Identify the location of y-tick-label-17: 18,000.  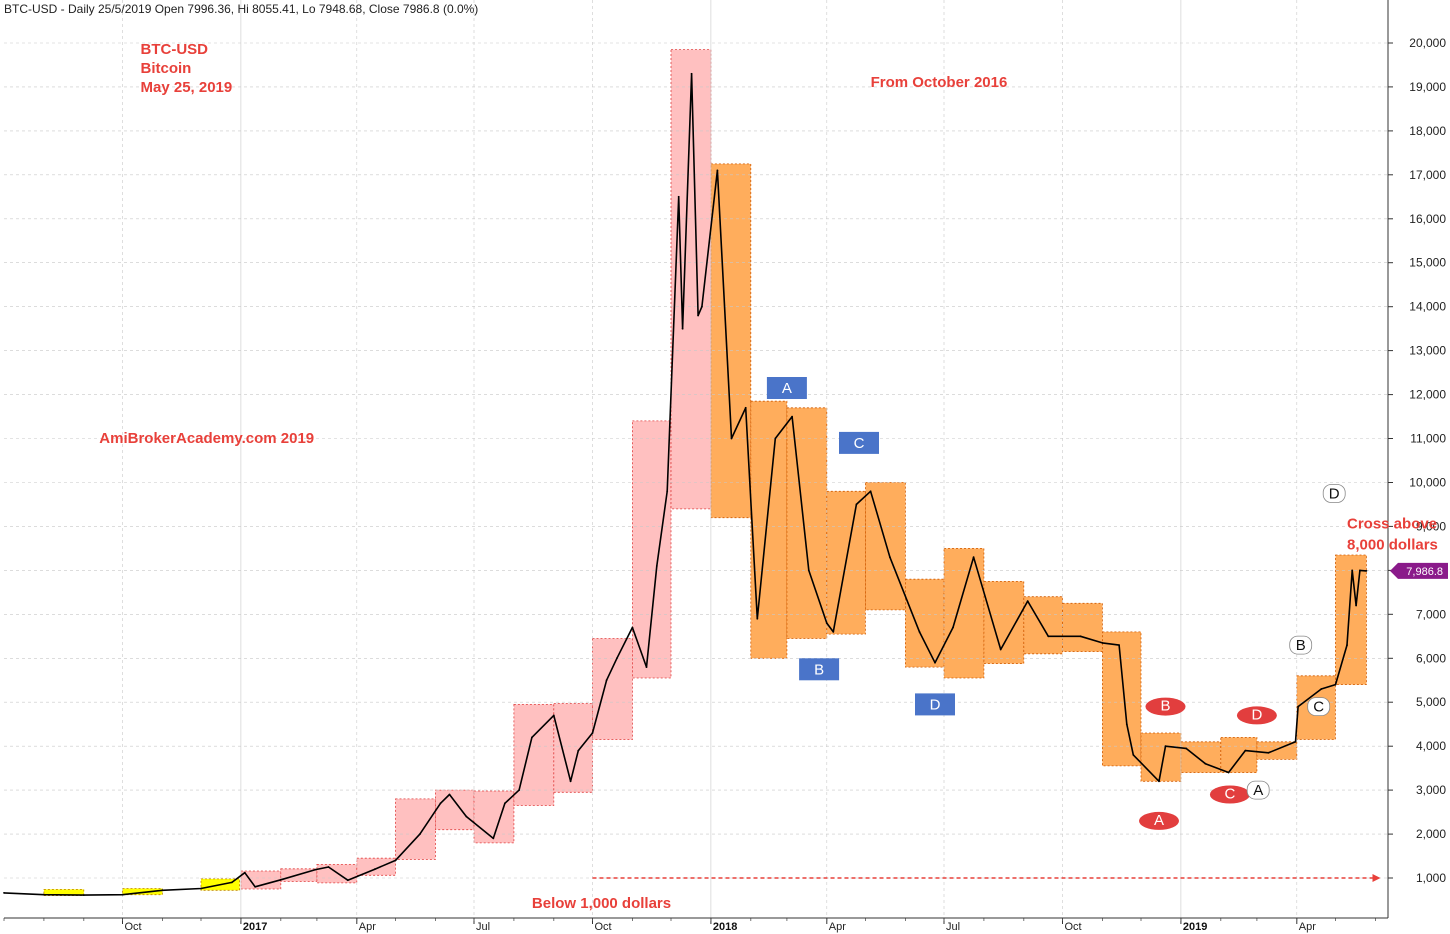
(1427, 131).